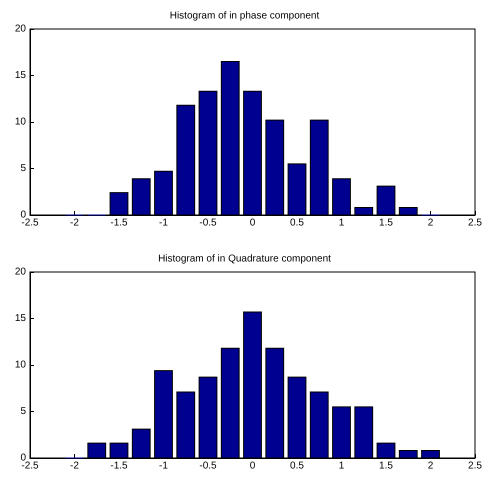 The image size is (489, 486). Describe the element at coordinates (245, 16) in the screenshot. I see `chart-title: Histogram of in phase component` at that location.